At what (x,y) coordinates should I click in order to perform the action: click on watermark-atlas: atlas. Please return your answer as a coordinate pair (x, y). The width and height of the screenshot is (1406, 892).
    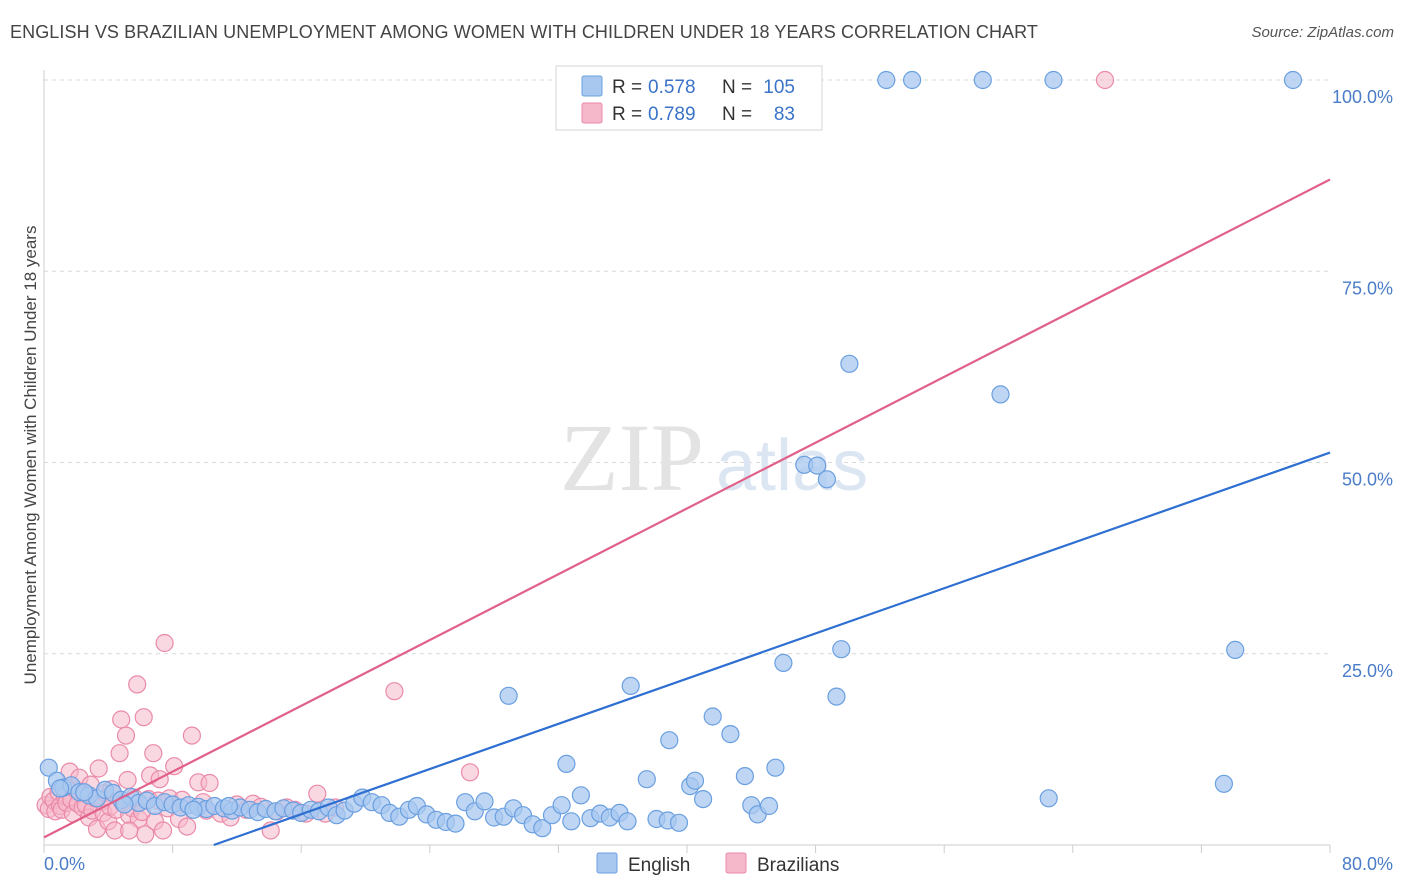
    Looking at the image, I should click on (792, 466).